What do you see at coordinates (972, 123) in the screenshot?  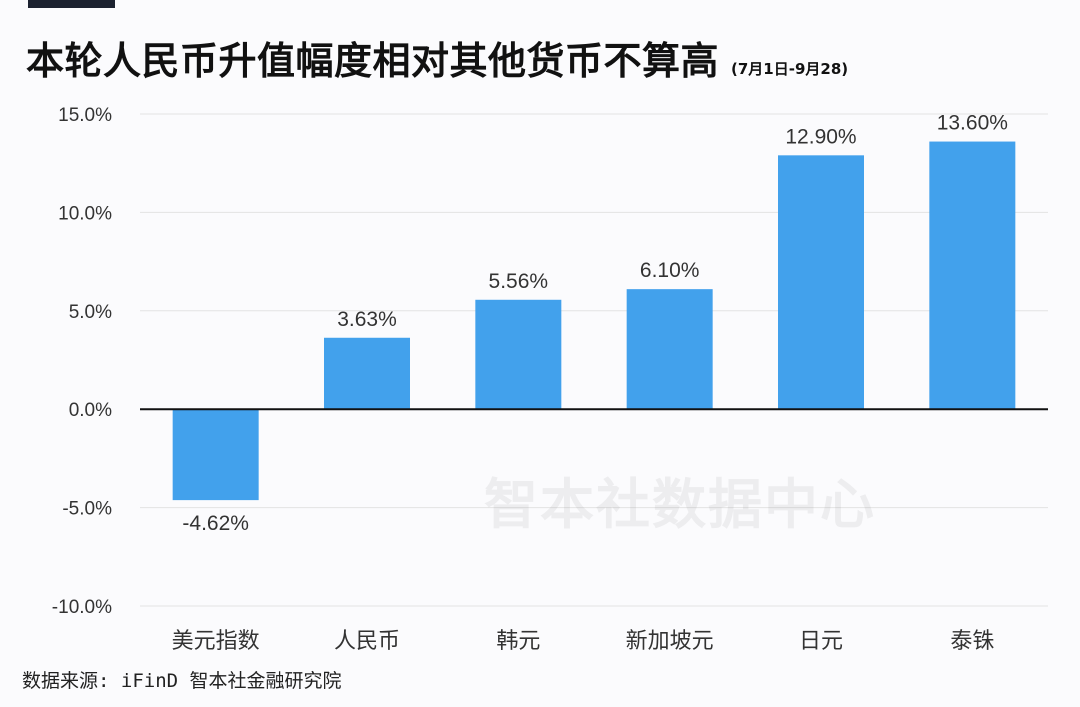 I see `data-label: 13.60%` at bounding box center [972, 123].